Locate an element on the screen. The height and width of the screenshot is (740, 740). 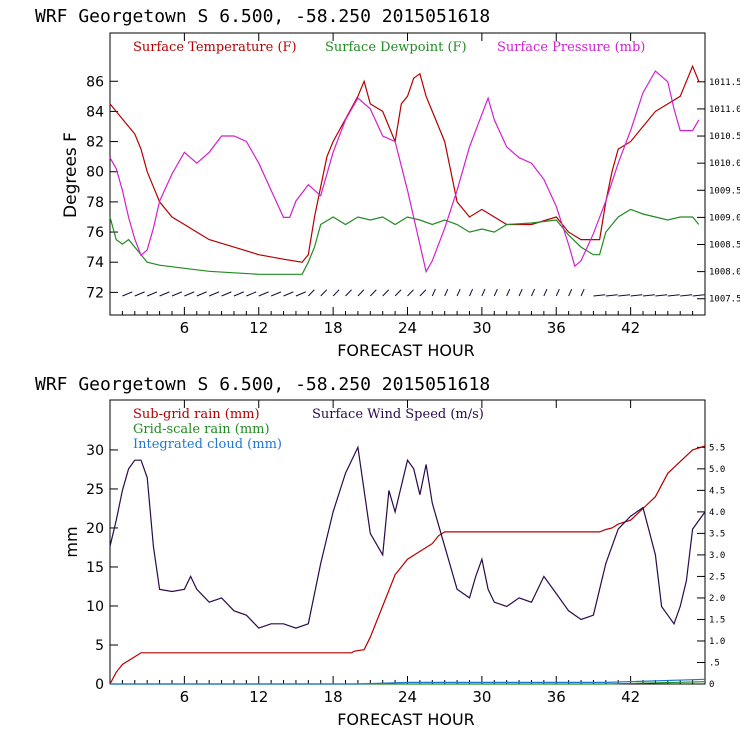
p1-y-tick-label: 82 is located at coordinates (95, 143).